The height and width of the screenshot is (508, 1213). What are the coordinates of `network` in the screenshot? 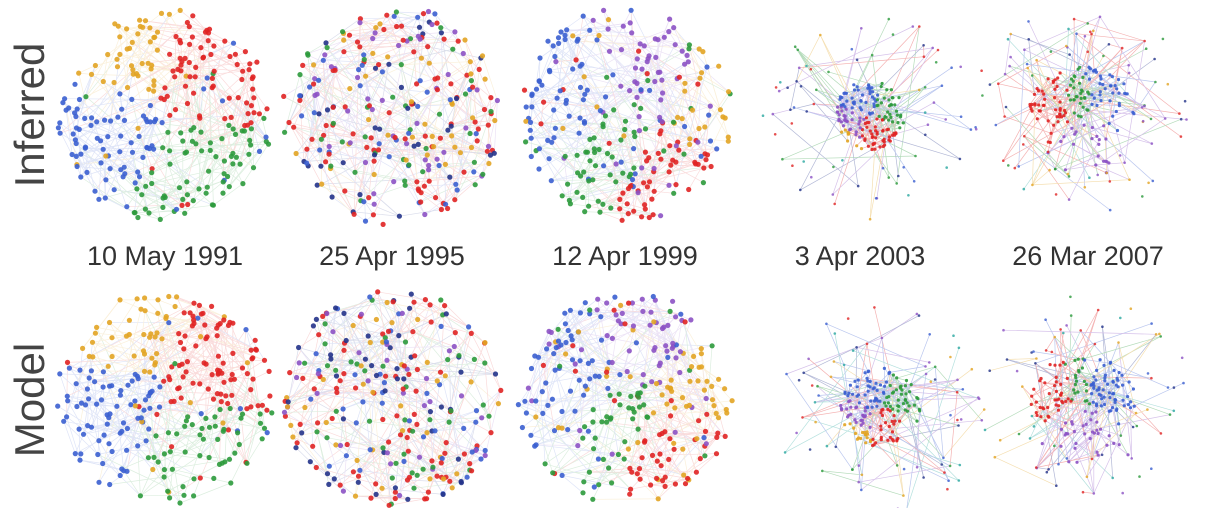 It's located at (392, 398).